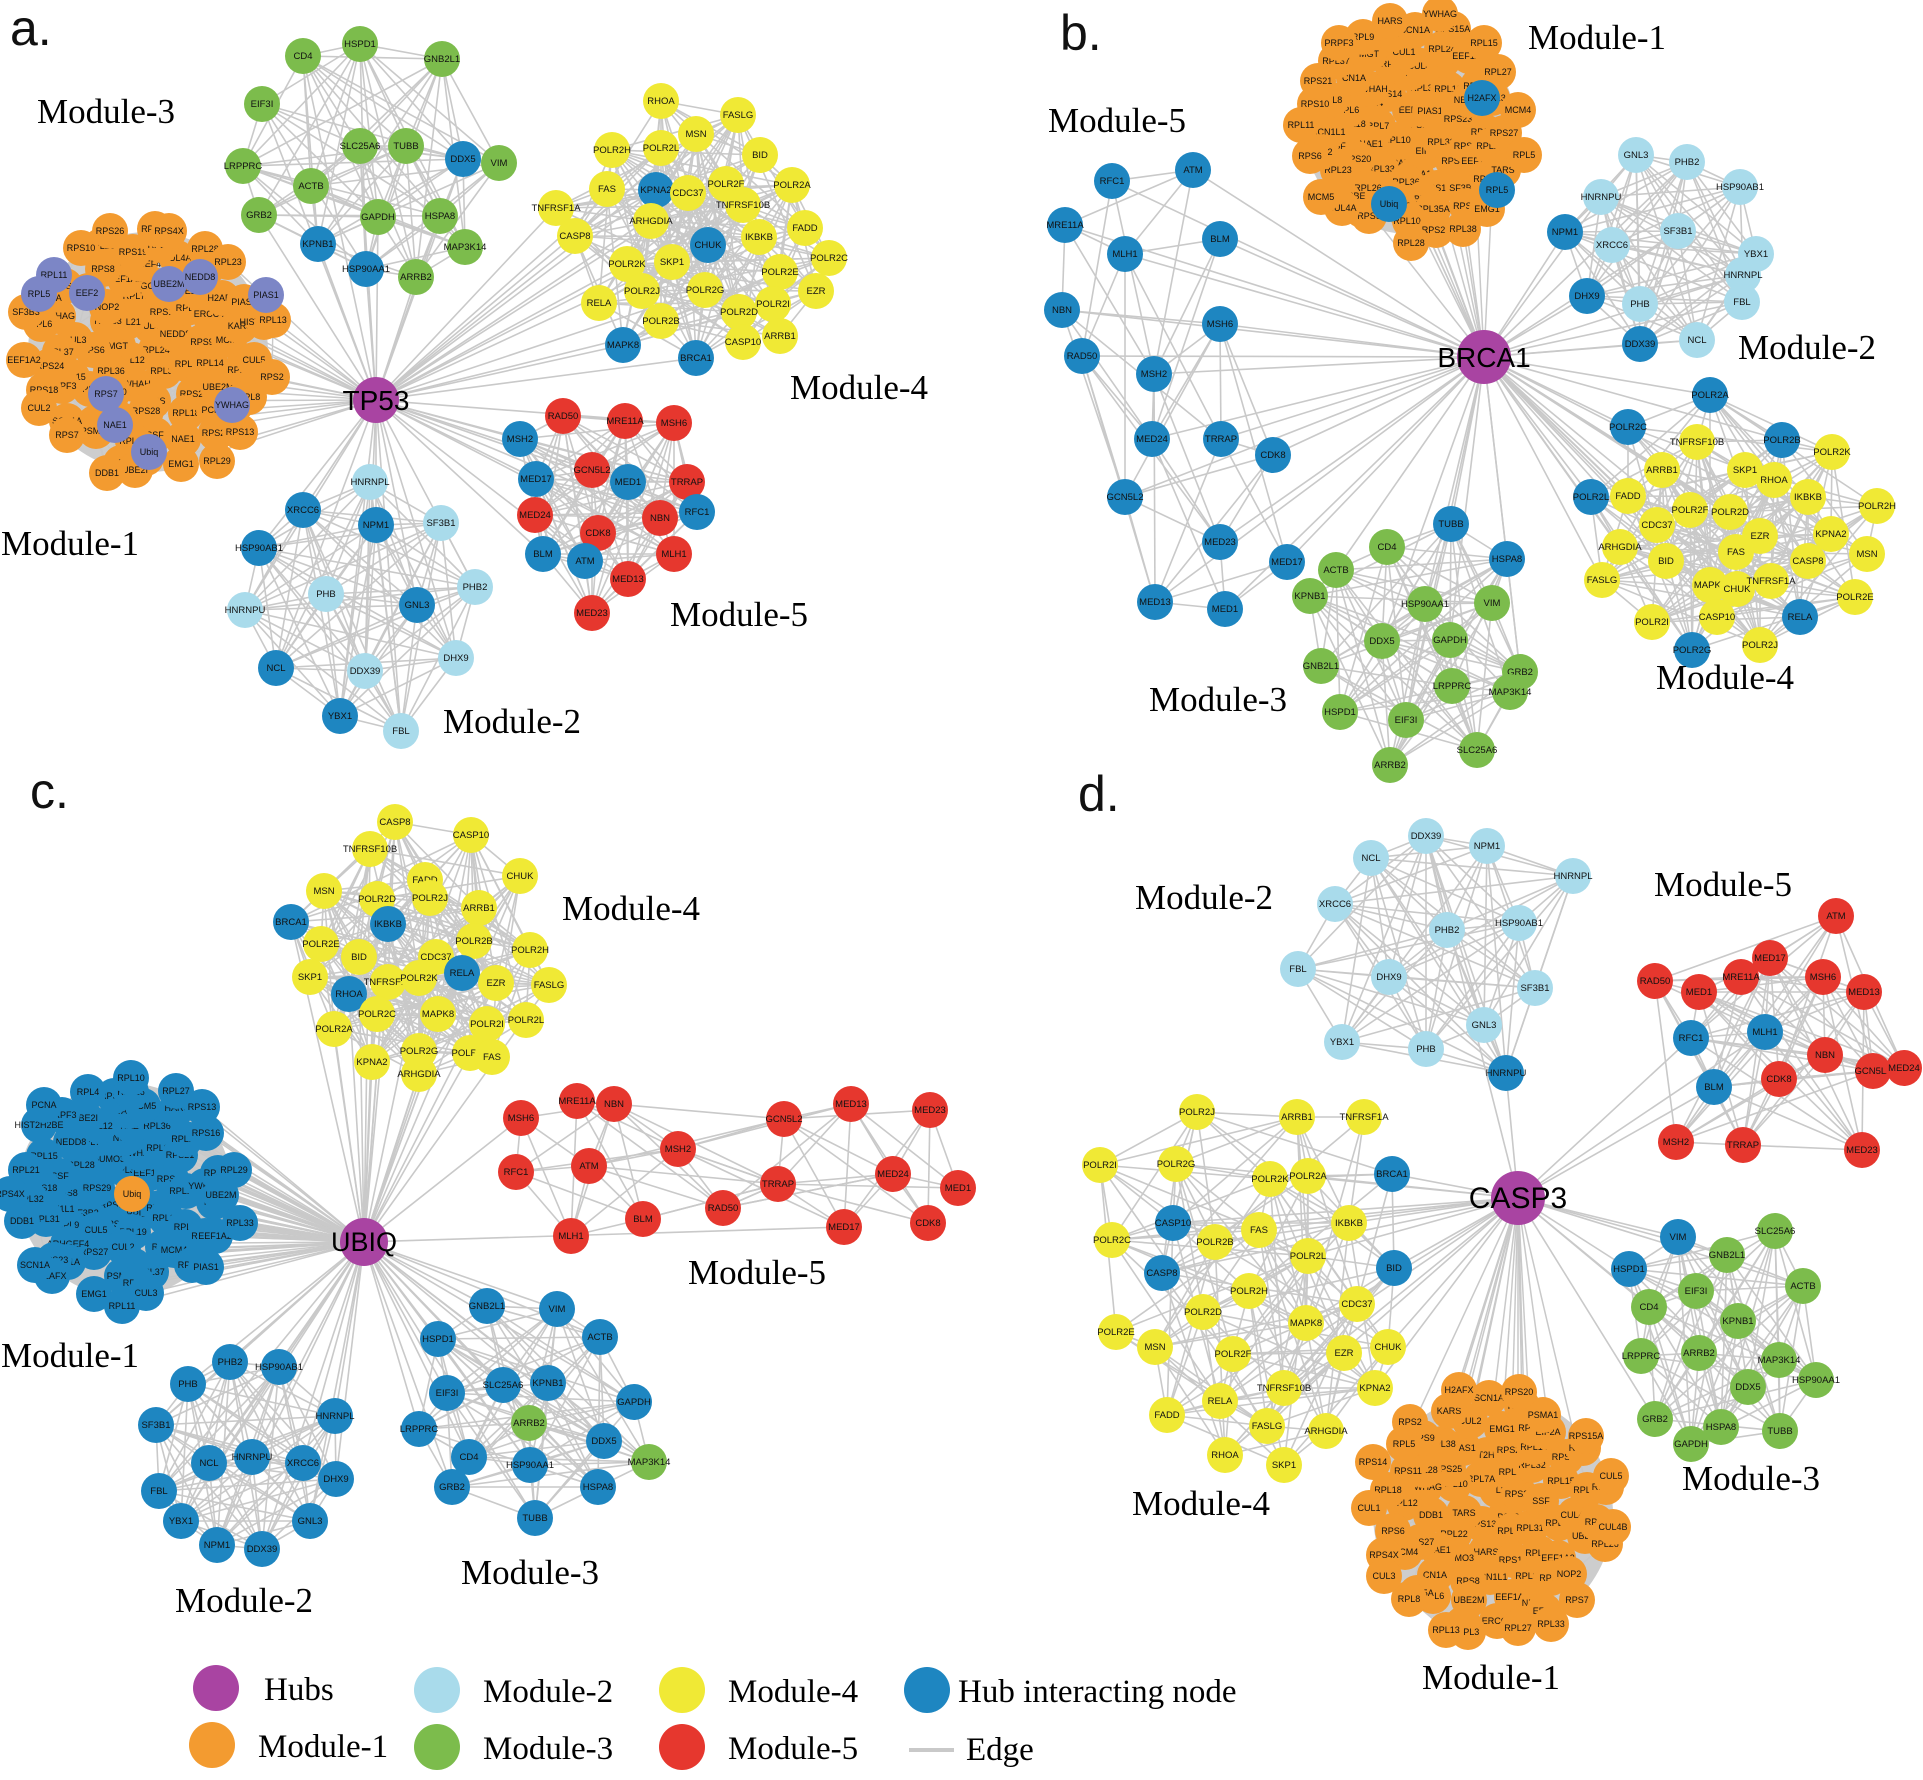  I want to click on svg-text: ARRB2, so click(529, 1423).